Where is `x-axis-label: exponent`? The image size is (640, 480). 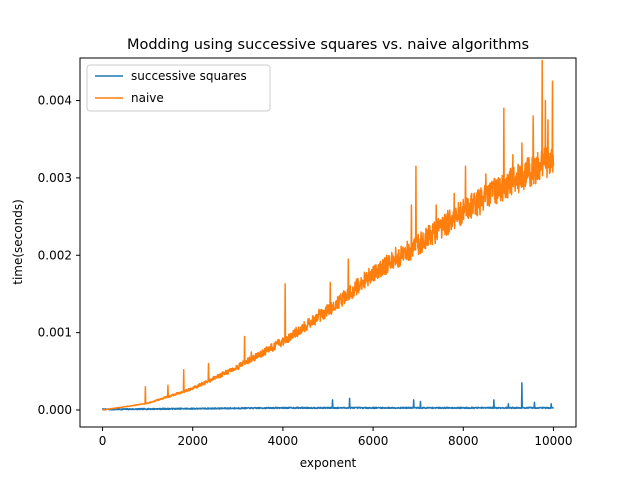 x-axis-label: exponent is located at coordinates (328, 463).